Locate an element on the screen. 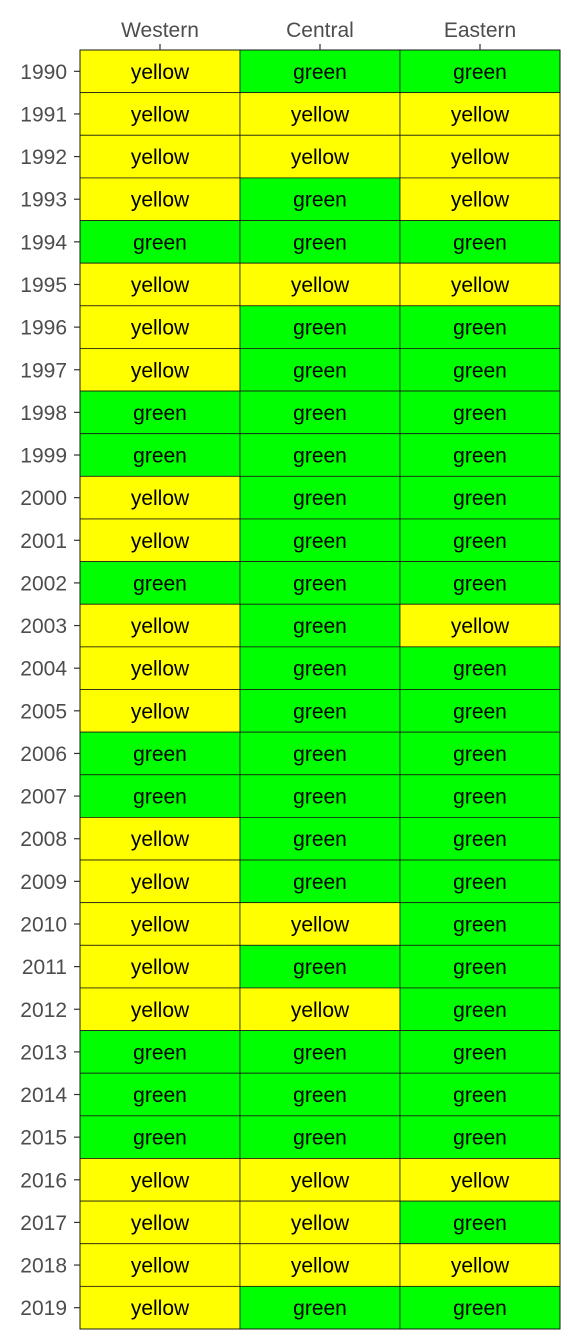 The width and height of the screenshot is (576, 1344). row-label: 2003 is located at coordinates (43, 626).